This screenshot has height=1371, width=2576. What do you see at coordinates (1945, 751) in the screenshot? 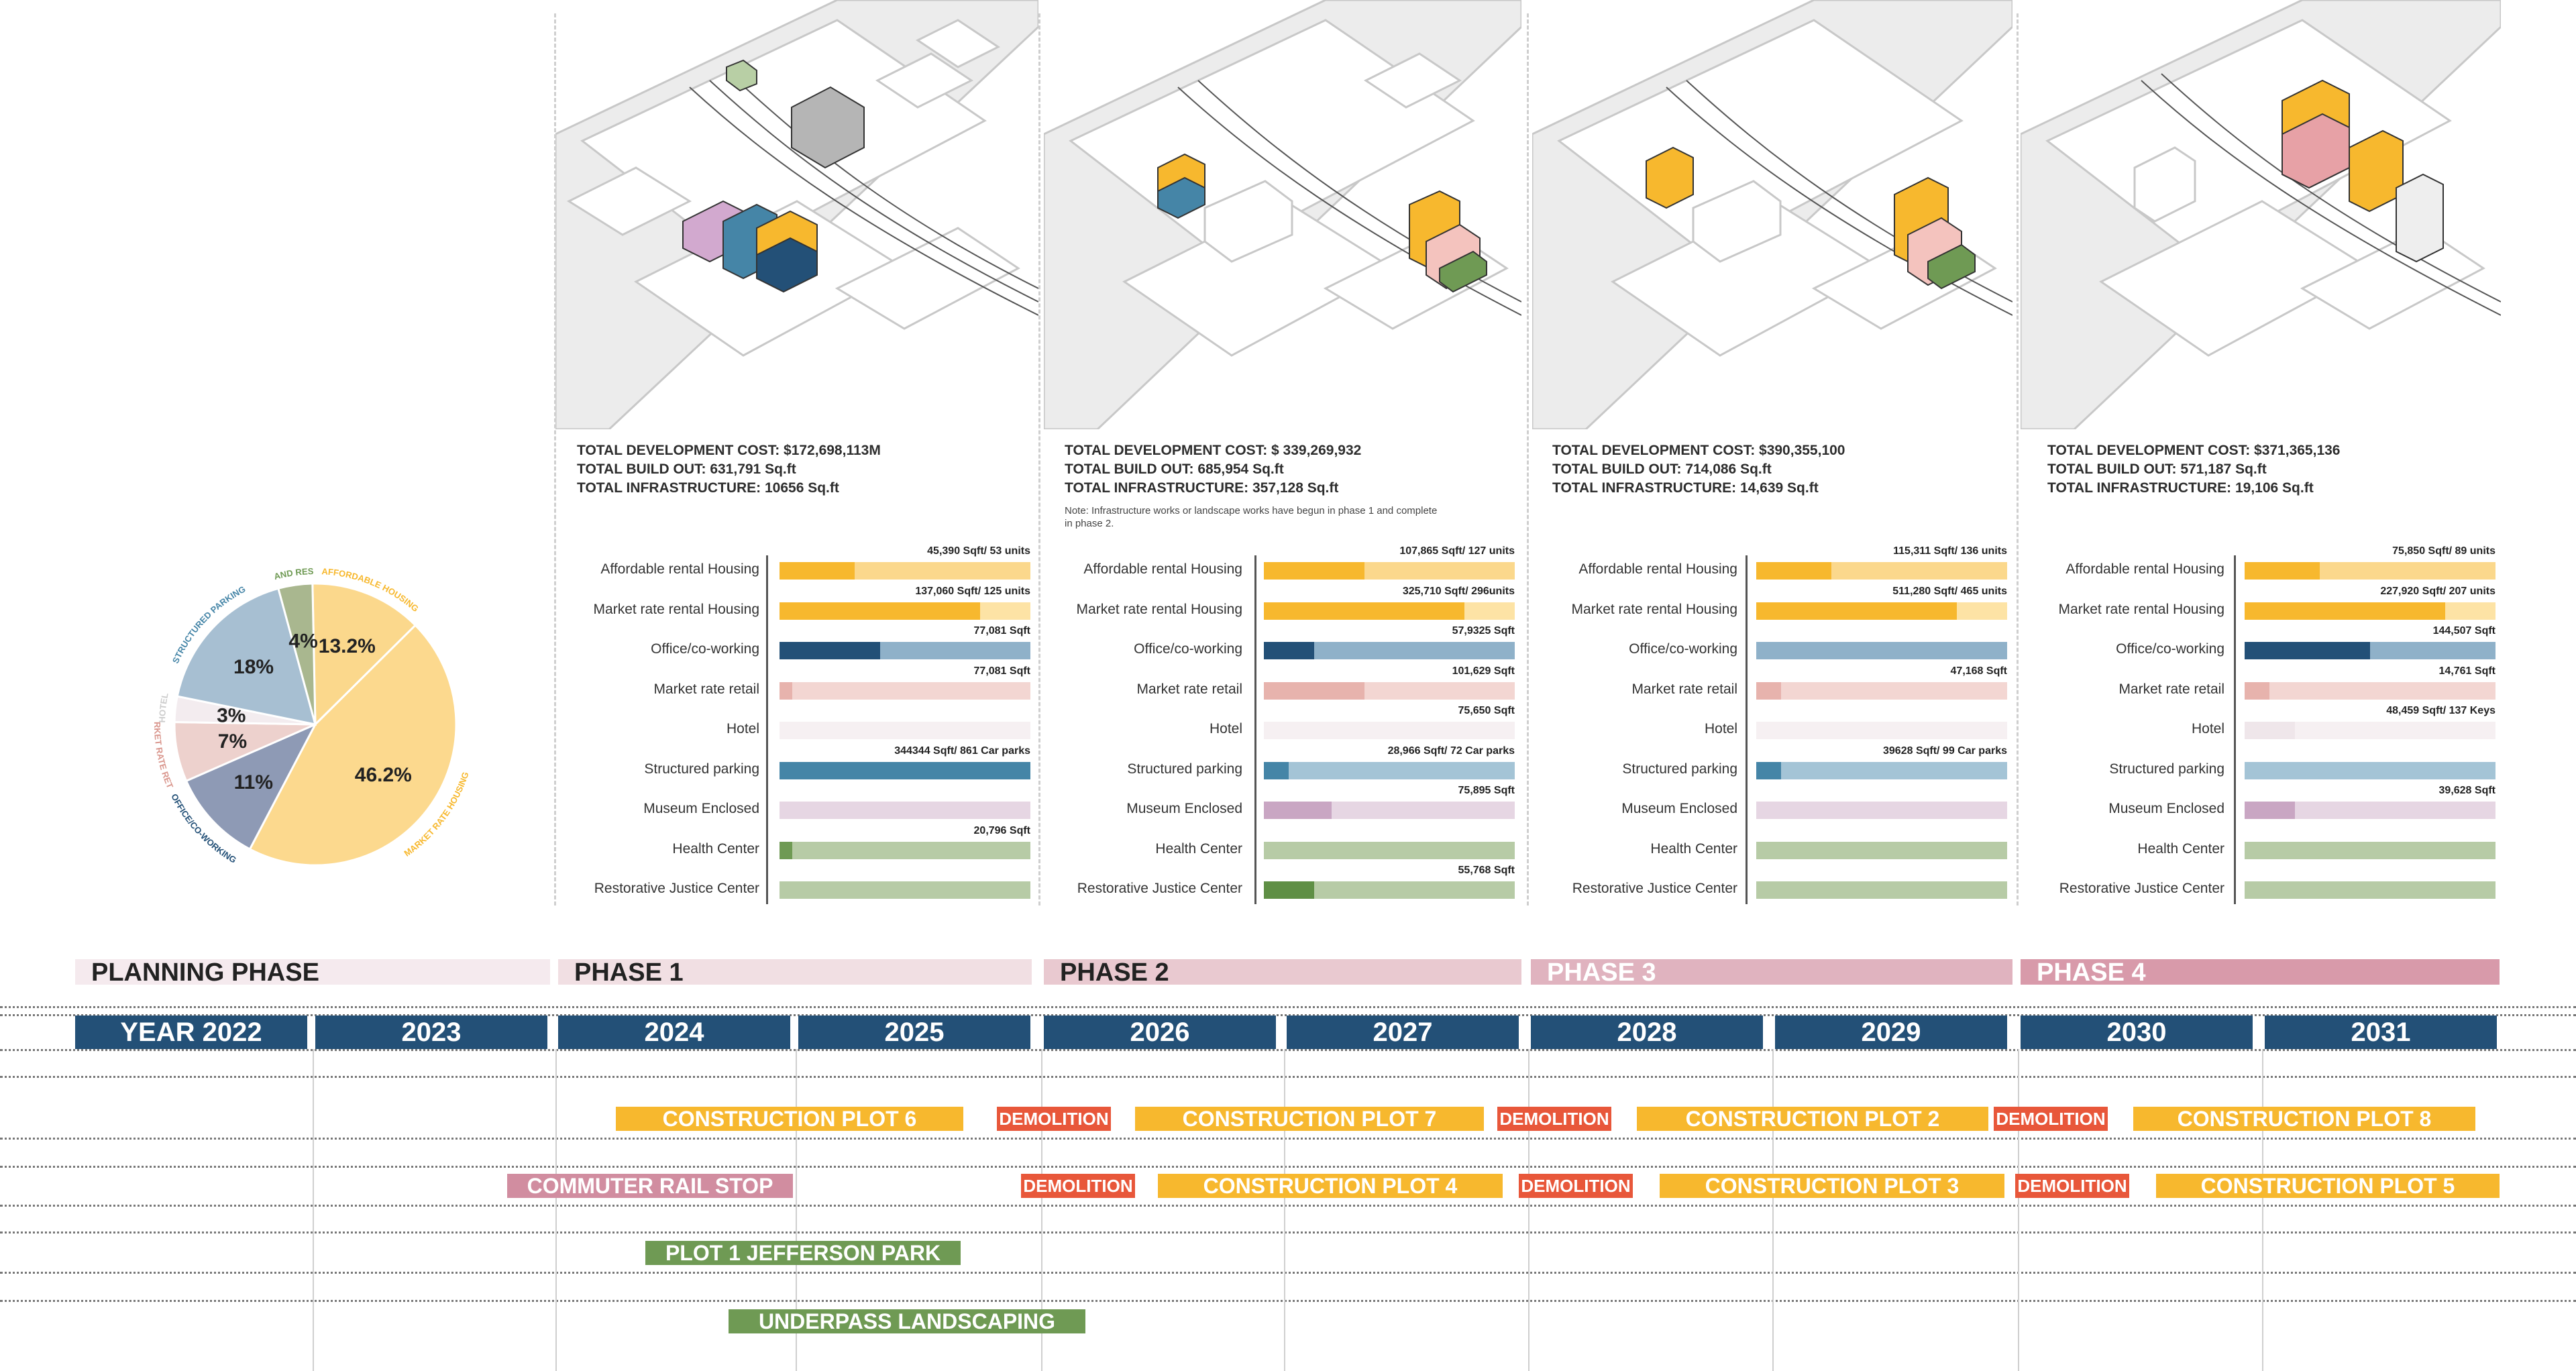
I see `bar-value-parking: 39628 Sqft/ 99 Car parks` at bounding box center [1945, 751].